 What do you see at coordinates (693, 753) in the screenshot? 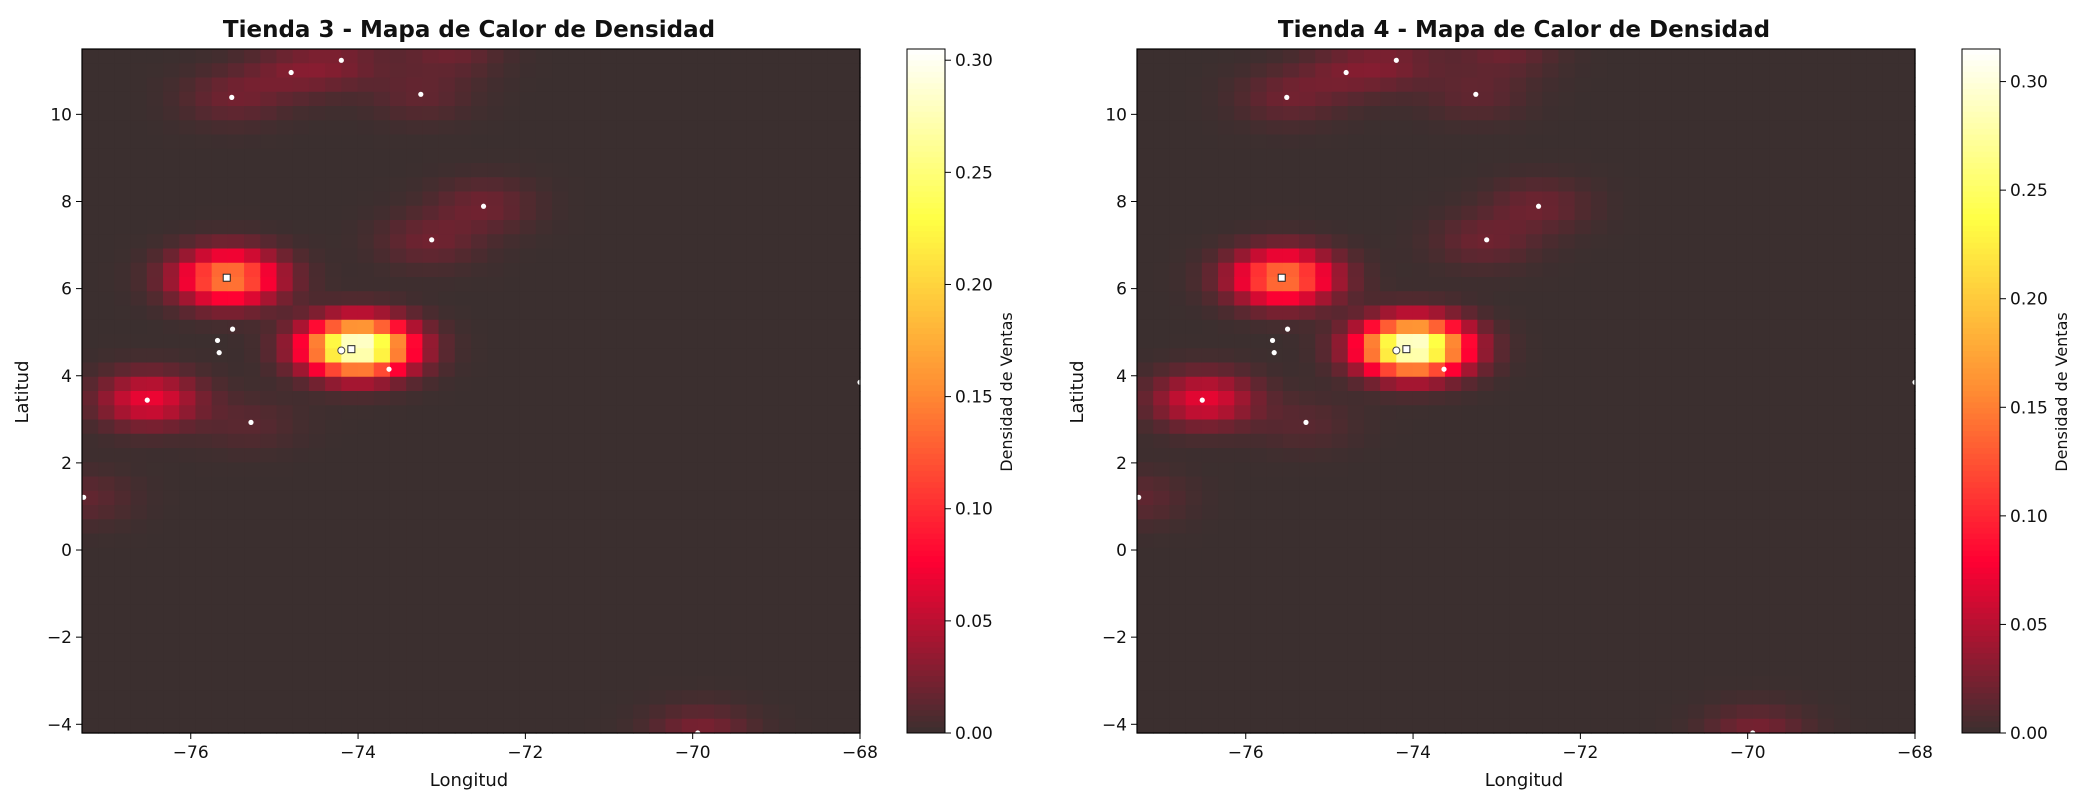
I see `x-tick-label: −70` at bounding box center [693, 753].